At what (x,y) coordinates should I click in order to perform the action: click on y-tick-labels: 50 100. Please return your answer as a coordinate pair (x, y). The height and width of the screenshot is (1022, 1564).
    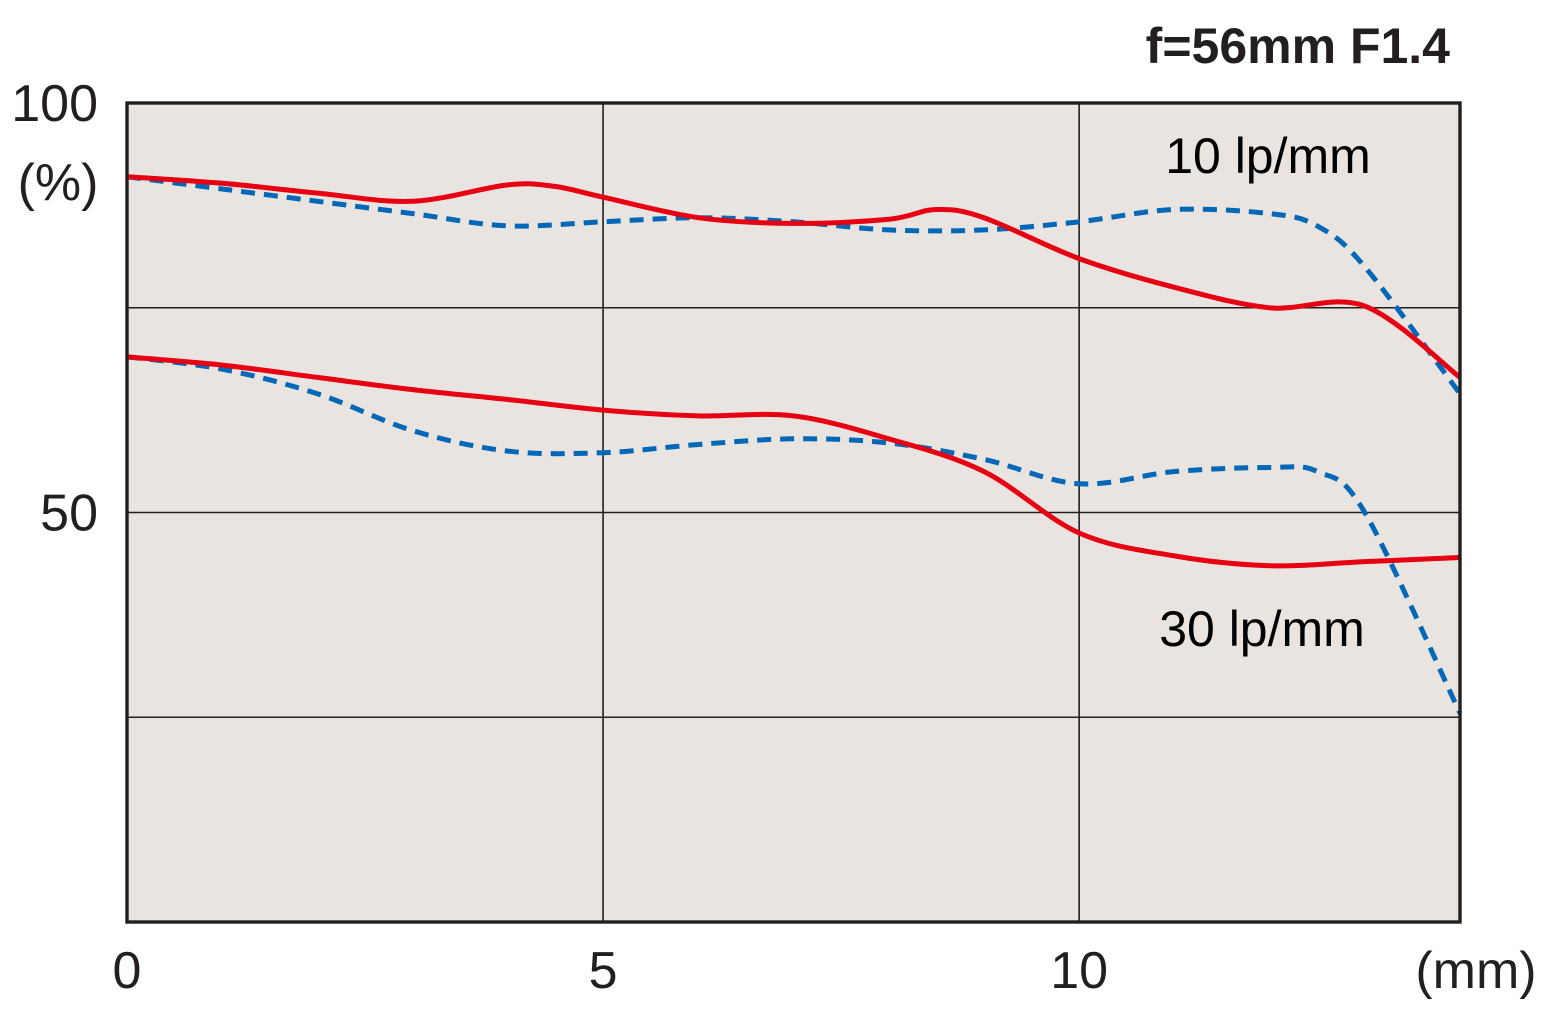
    Looking at the image, I should click on (54, 309).